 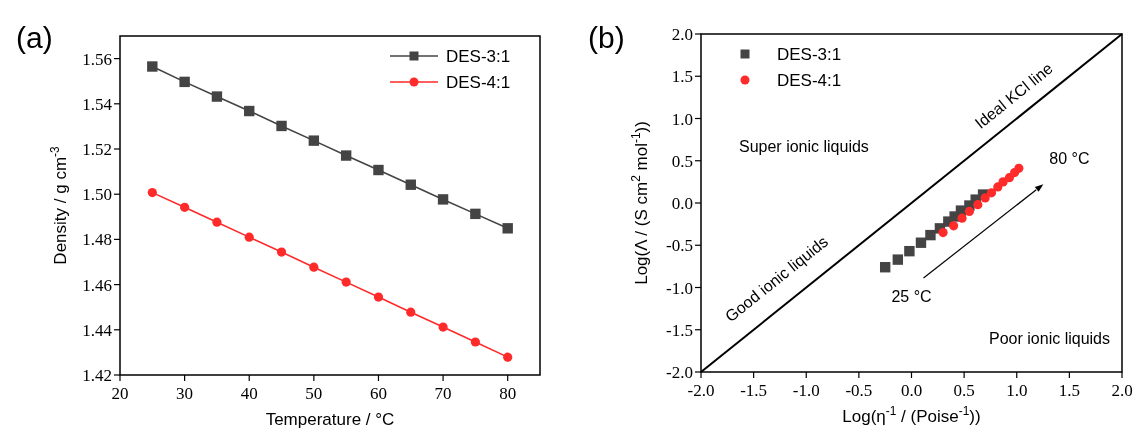 What do you see at coordinates (679, 330) in the screenshot?
I see `y-tick-label: -1.5` at bounding box center [679, 330].